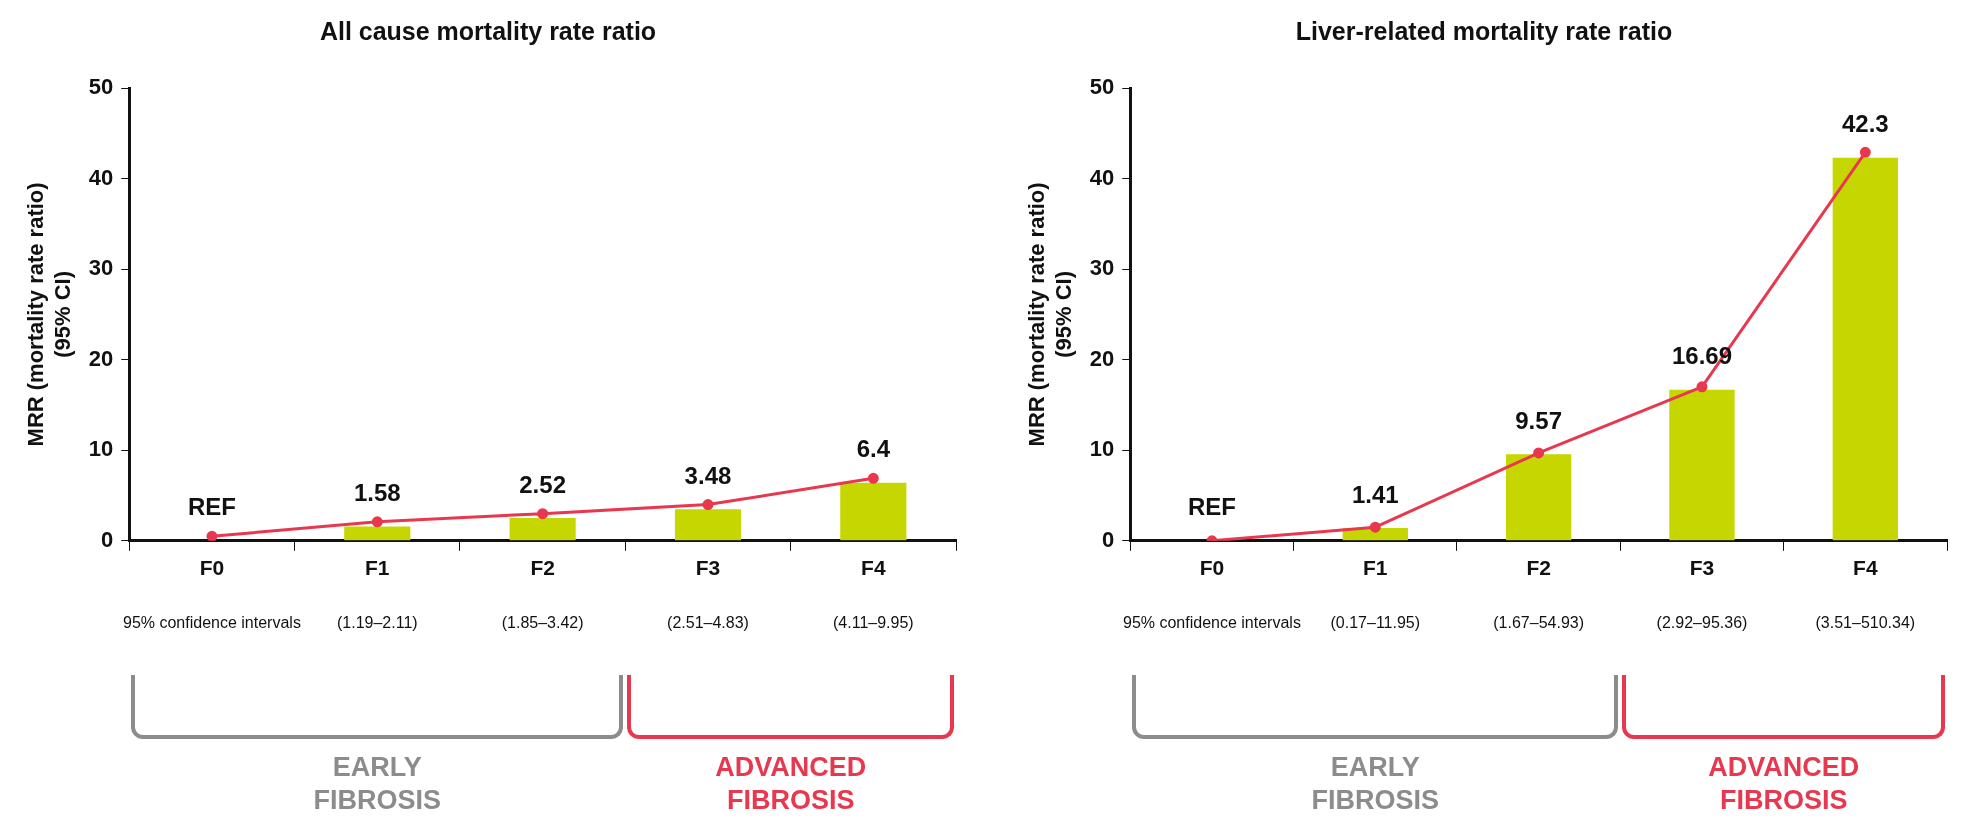 The height and width of the screenshot is (828, 1962). I want to click on data-label: 3.48, so click(708, 475).